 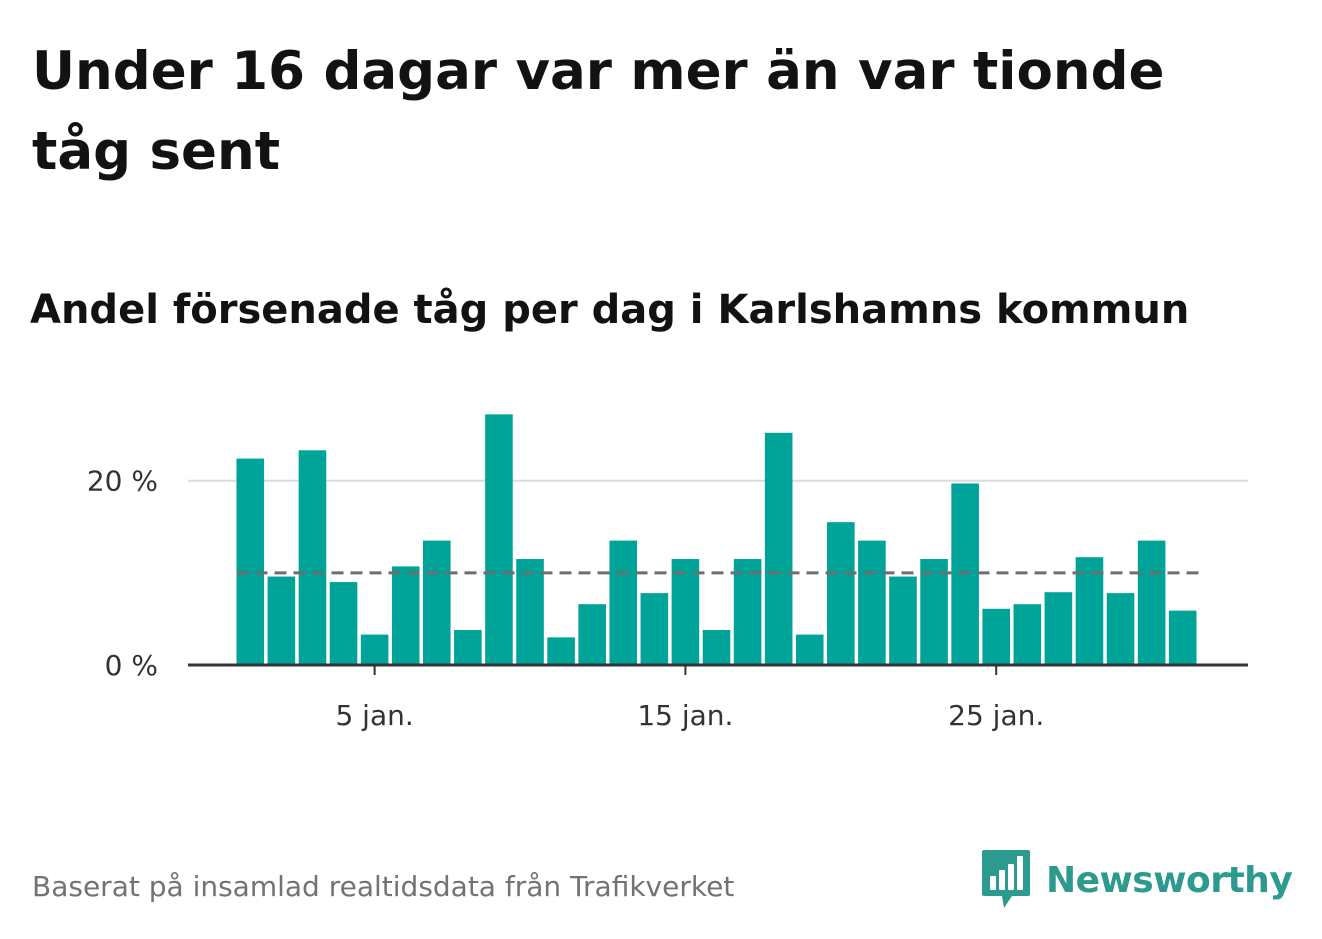 I want to click on x-tick-label: 15 jan., so click(x=685, y=715).